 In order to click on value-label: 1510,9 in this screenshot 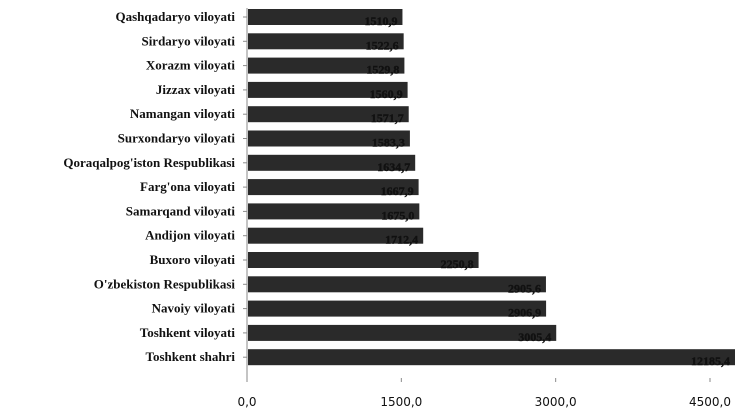, I will do `click(380, 21)`.